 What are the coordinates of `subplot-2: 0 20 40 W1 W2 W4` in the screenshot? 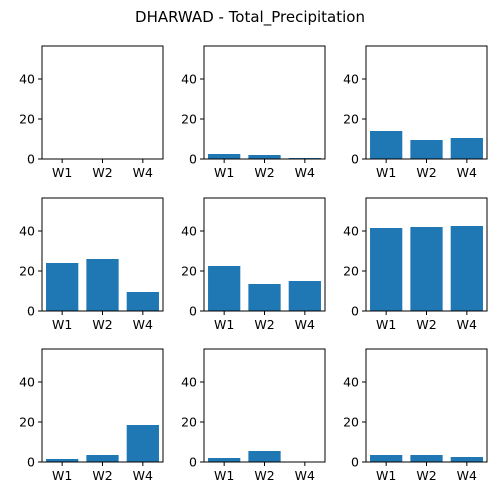 It's located at (253, 112).